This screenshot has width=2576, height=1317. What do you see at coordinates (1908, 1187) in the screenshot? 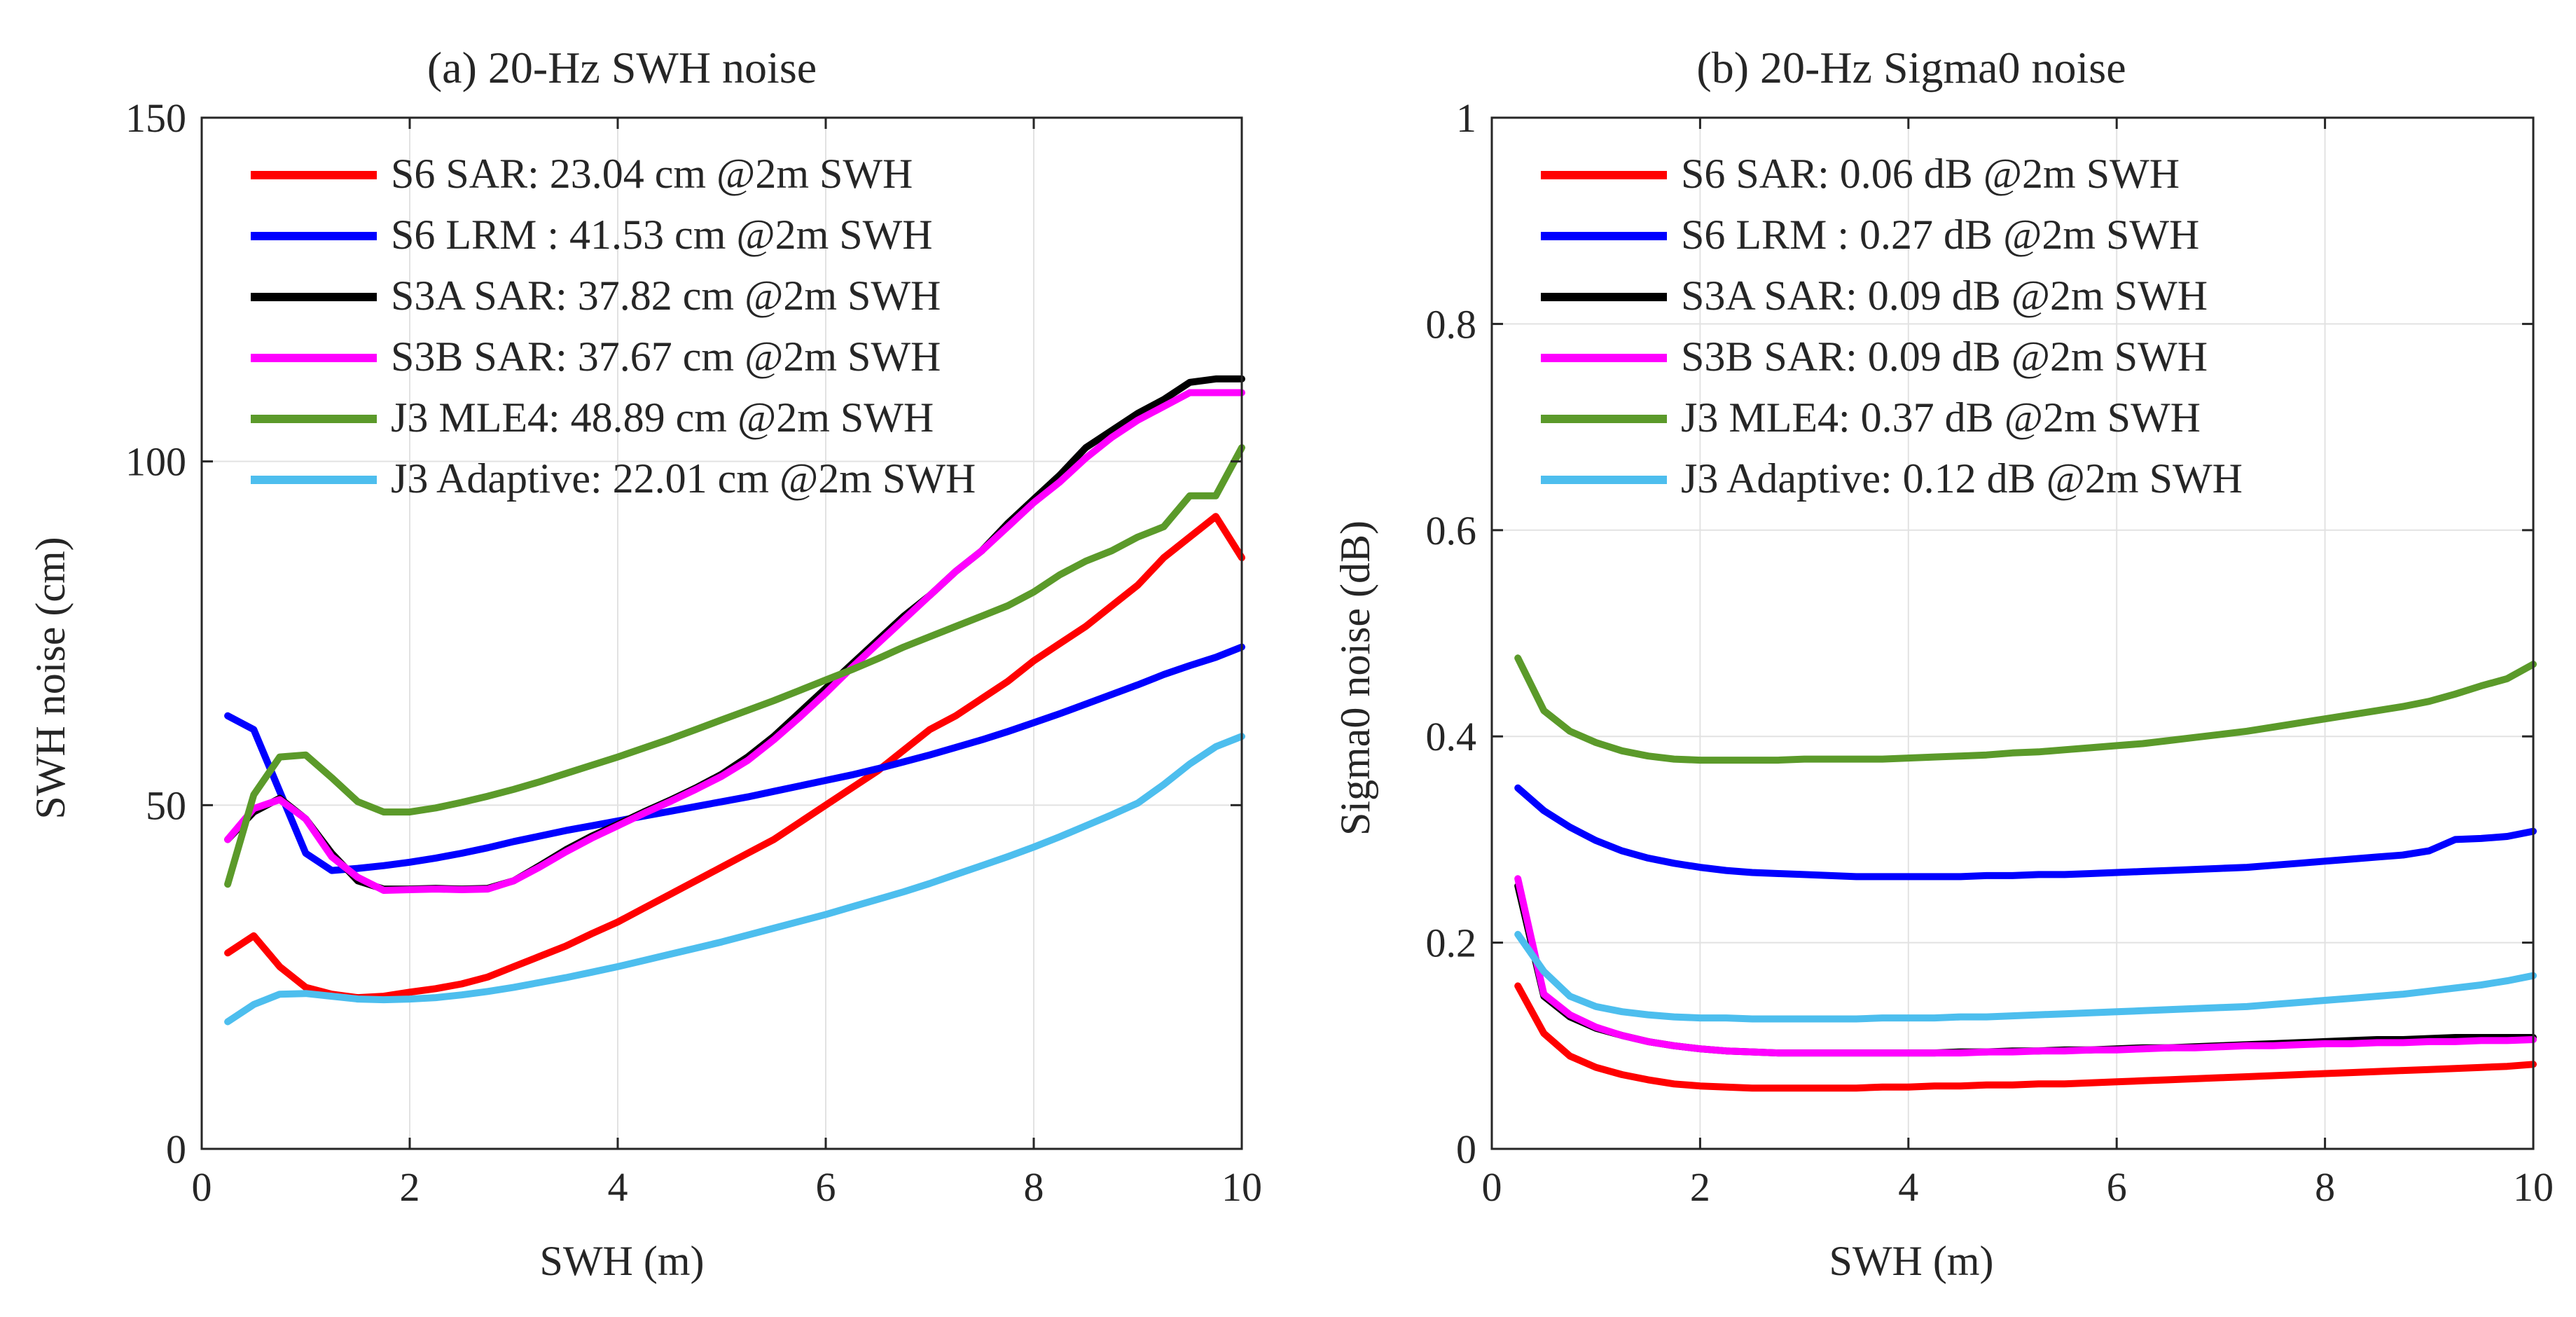
I see `panel-b-x-tick-label: 4` at bounding box center [1908, 1187].